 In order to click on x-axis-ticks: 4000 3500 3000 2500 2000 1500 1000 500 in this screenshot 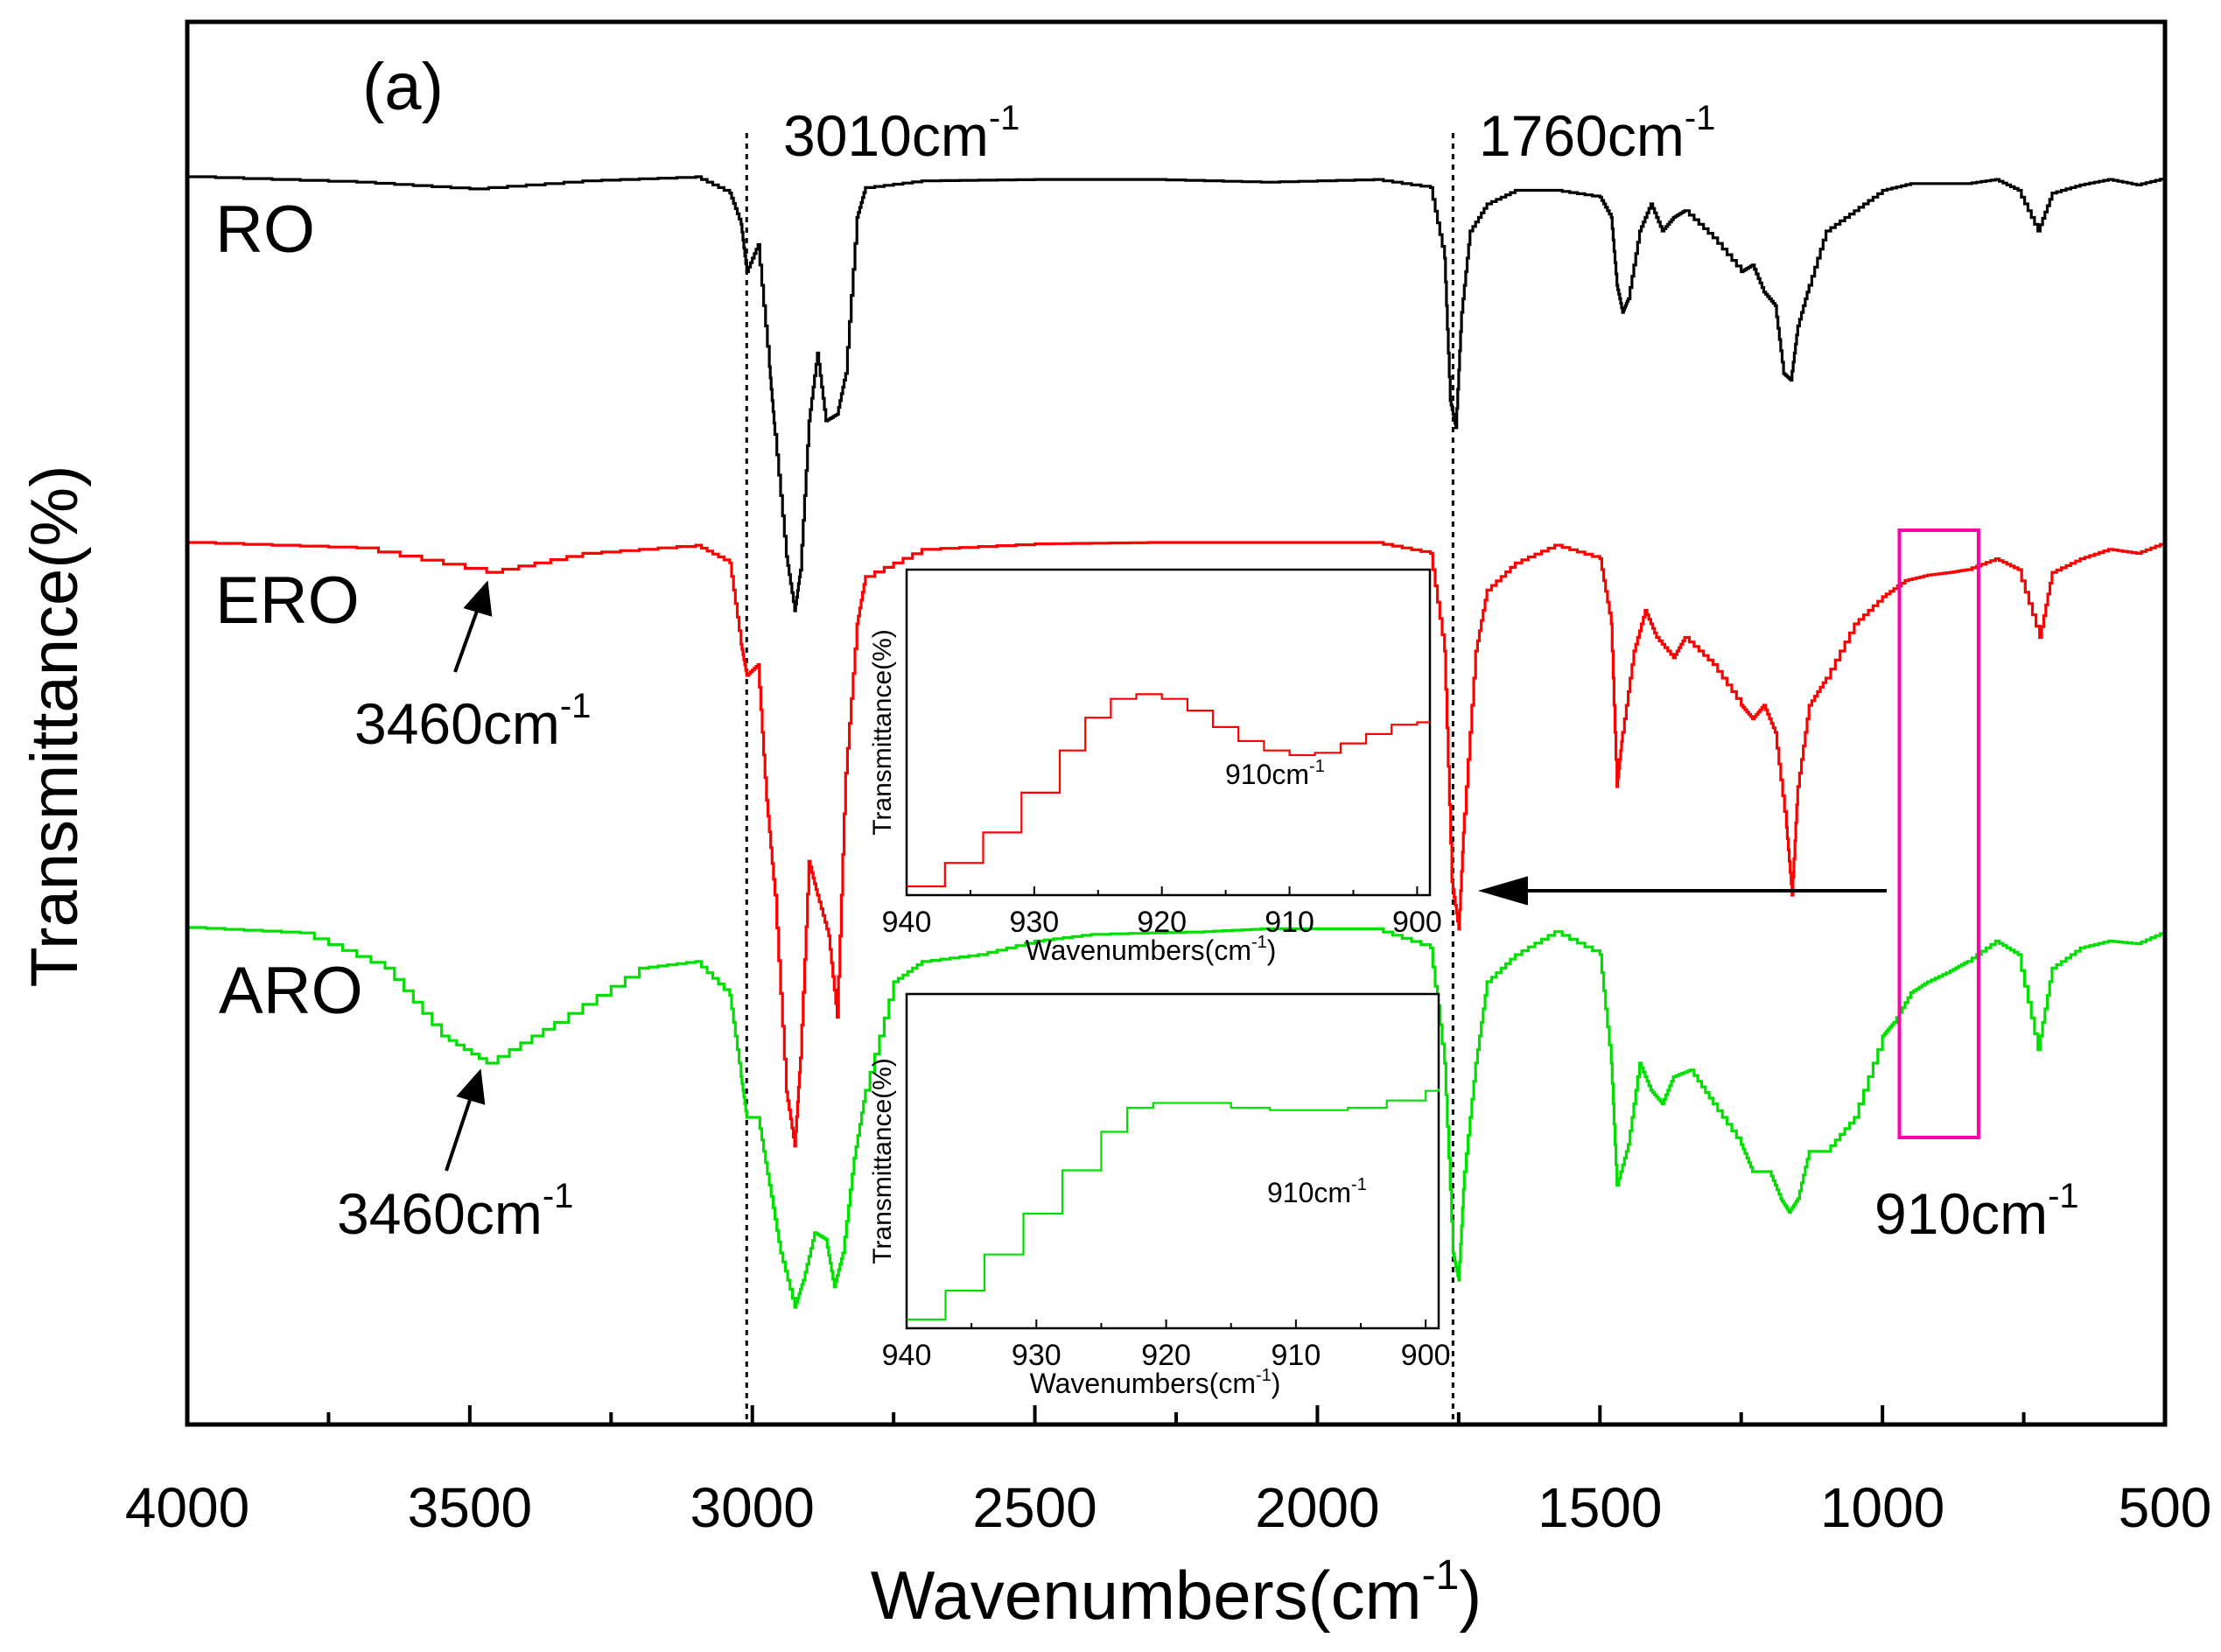, I will do `click(1168, 1472)`.